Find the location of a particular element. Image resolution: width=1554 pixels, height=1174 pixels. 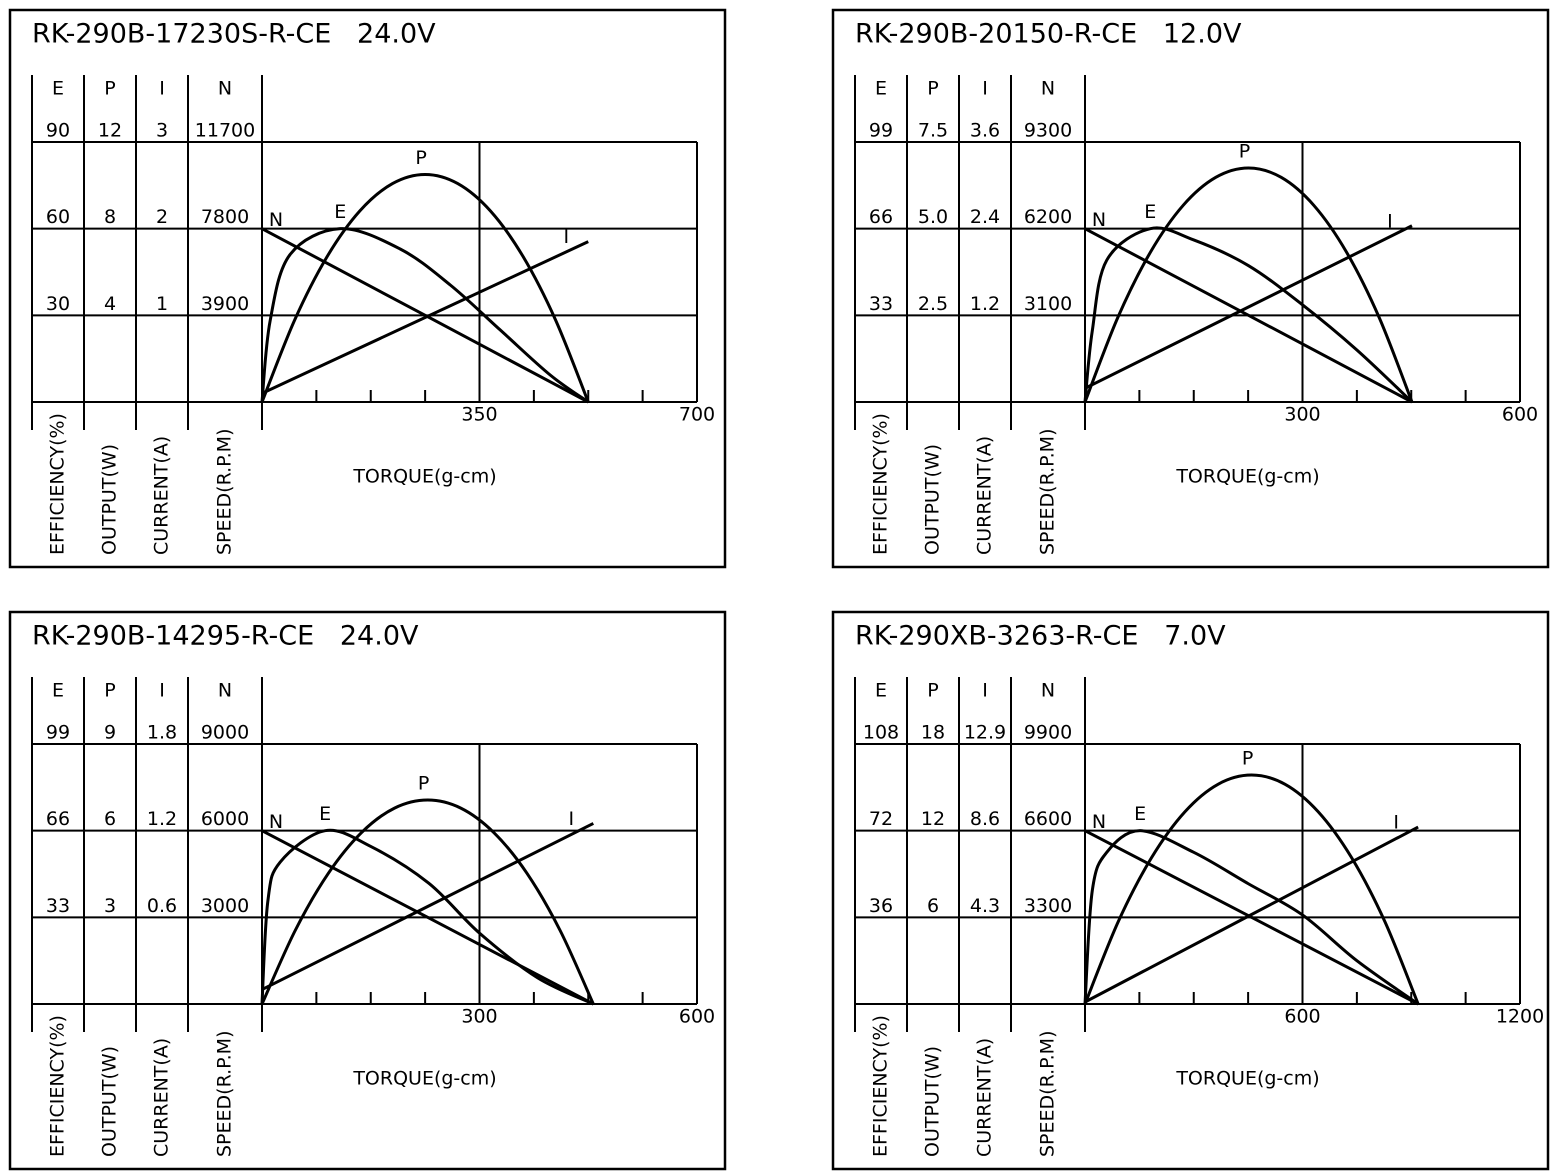

chart-title: RK-290B-14295-R-CE 24.0V is located at coordinates (225, 636).